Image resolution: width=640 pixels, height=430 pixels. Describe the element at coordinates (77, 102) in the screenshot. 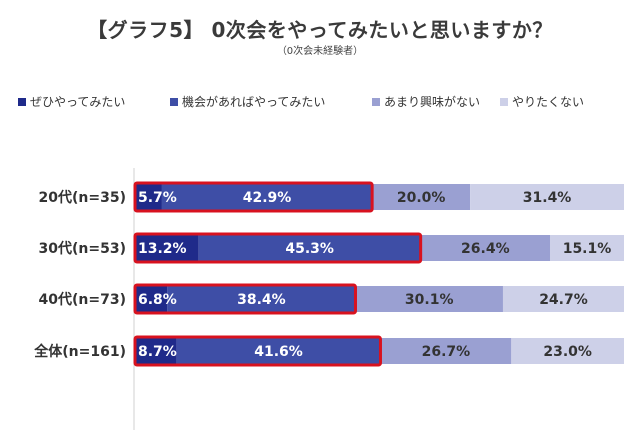

I see `legend-label: ぜひやってみたい` at that location.